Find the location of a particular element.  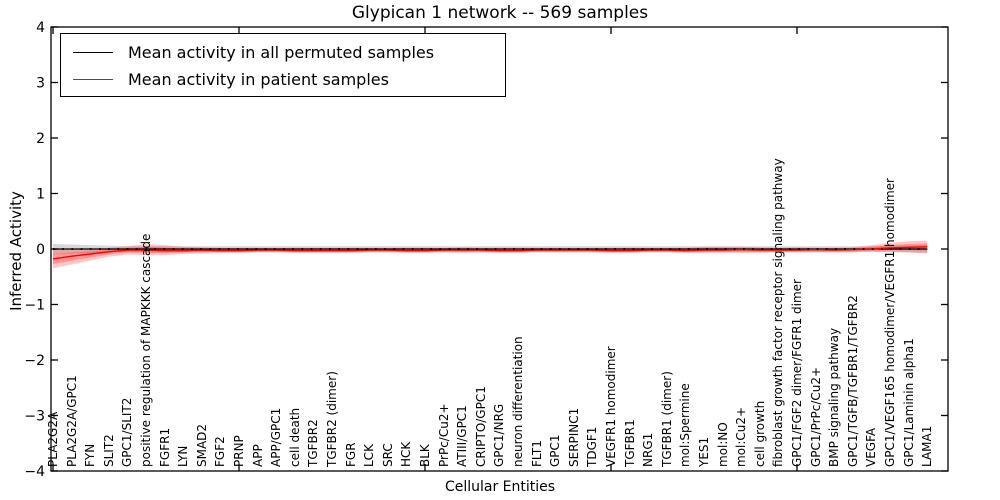

svg-text: 0 is located at coordinates (40, 250).